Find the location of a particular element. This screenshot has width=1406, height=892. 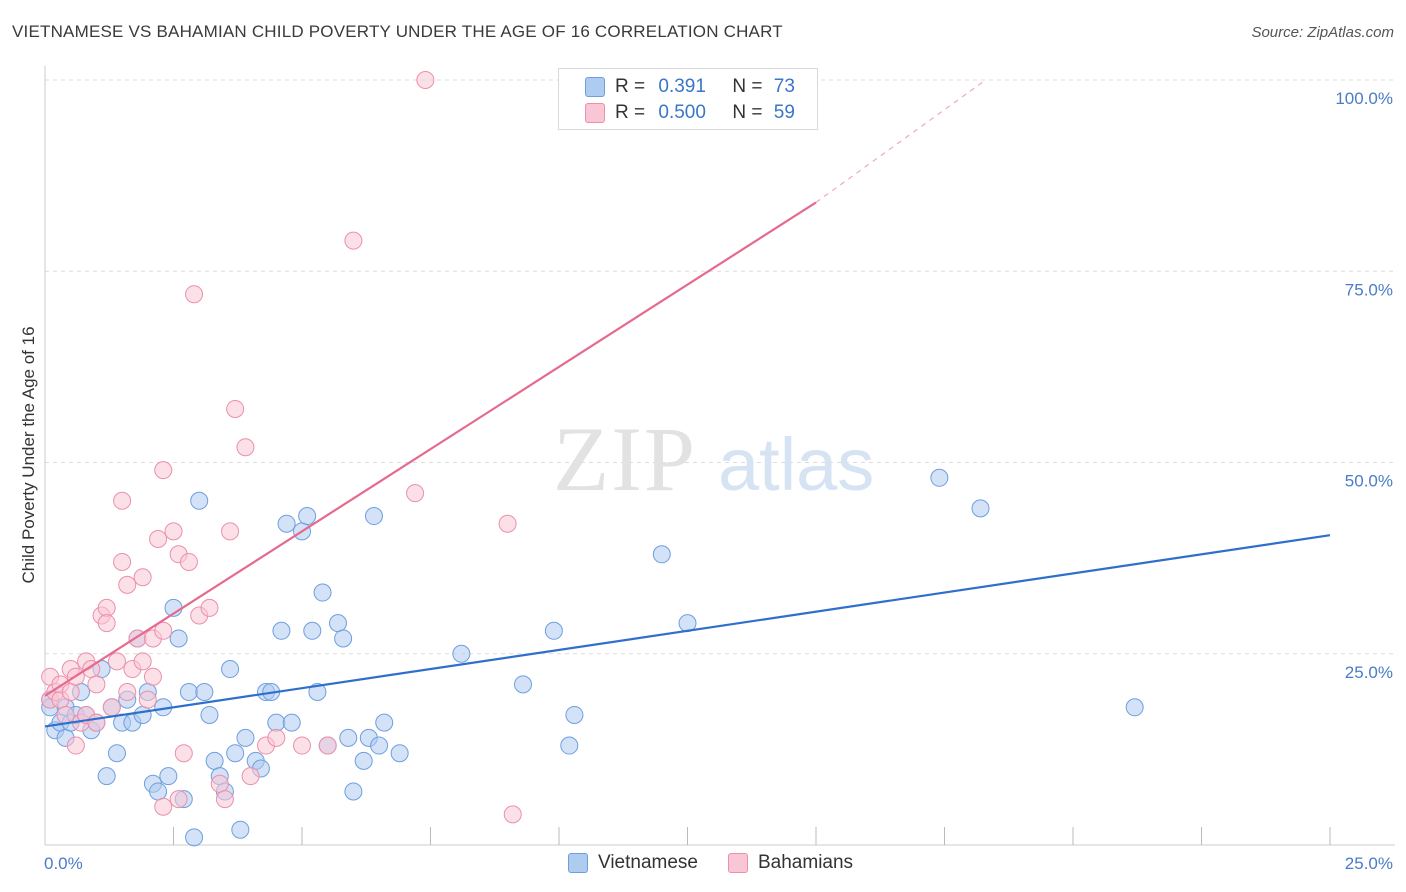

legend-n-value: 59 is located at coordinates (784, 112).